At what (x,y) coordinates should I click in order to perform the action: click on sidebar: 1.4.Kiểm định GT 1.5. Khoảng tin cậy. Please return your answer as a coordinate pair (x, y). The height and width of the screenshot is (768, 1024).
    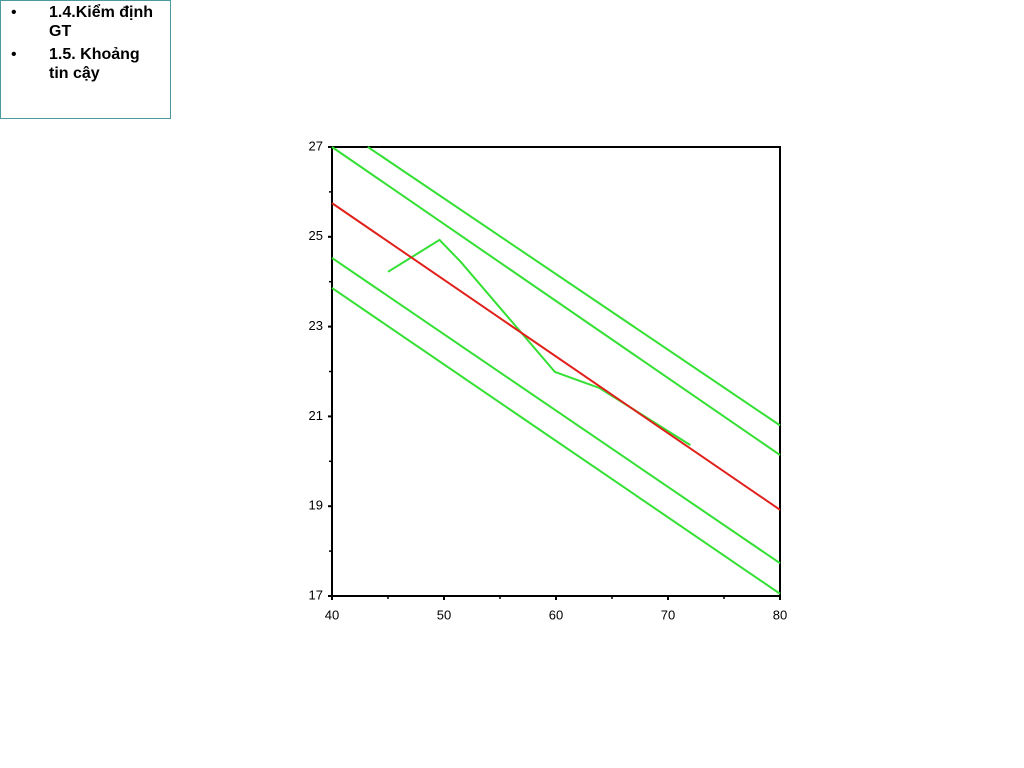
    Looking at the image, I should click on (85, 59).